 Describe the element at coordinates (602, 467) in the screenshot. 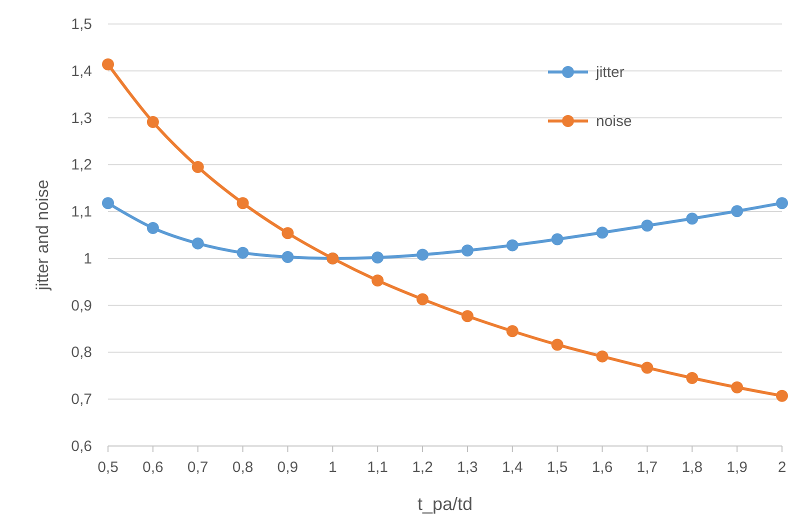

I see `x-tick-label: 1,6` at that location.